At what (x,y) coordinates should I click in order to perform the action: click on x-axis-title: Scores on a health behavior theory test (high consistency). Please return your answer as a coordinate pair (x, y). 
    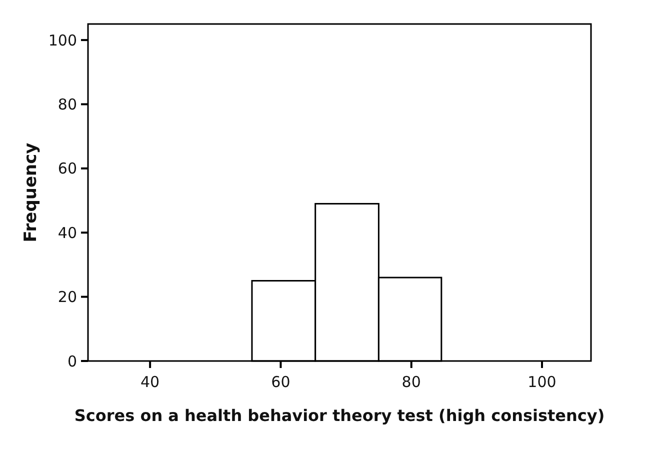
    Looking at the image, I should click on (339, 415).